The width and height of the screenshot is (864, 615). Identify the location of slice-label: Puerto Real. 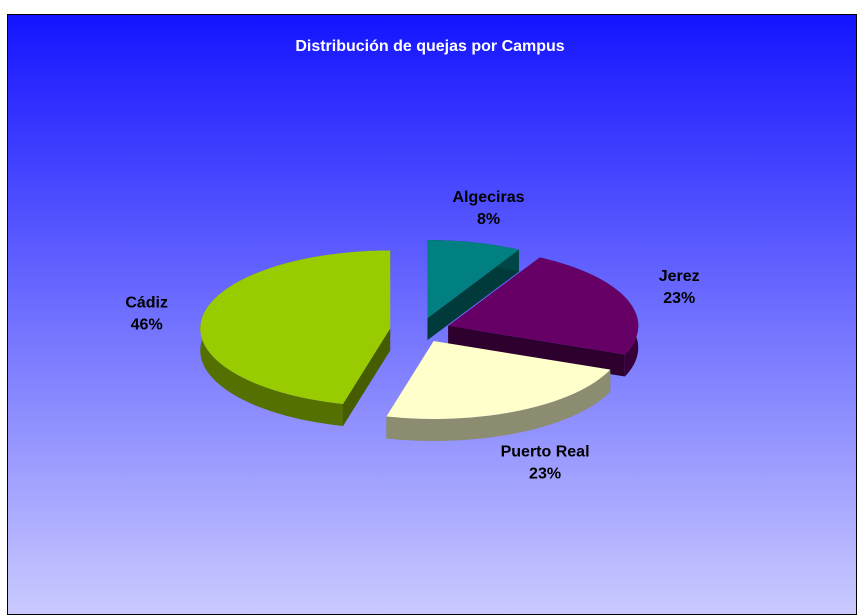
(545, 452).